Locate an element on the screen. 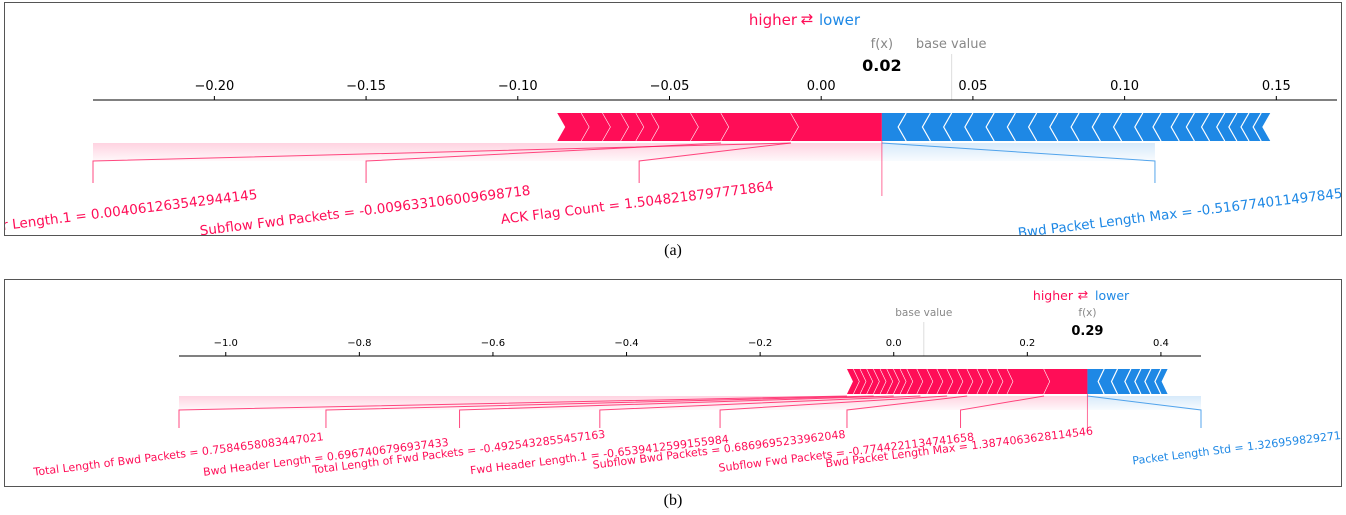 This screenshot has height=515, width=1346. x-tick-label: −0.10 is located at coordinates (518, 86).